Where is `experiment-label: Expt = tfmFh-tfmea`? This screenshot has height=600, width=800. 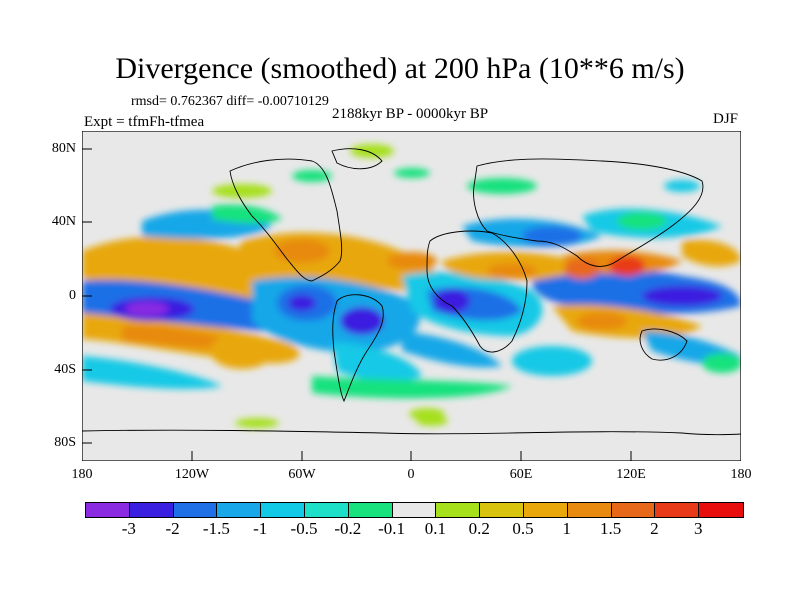 experiment-label: Expt = tfmFh-tfmea is located at coordinates (144, 122).